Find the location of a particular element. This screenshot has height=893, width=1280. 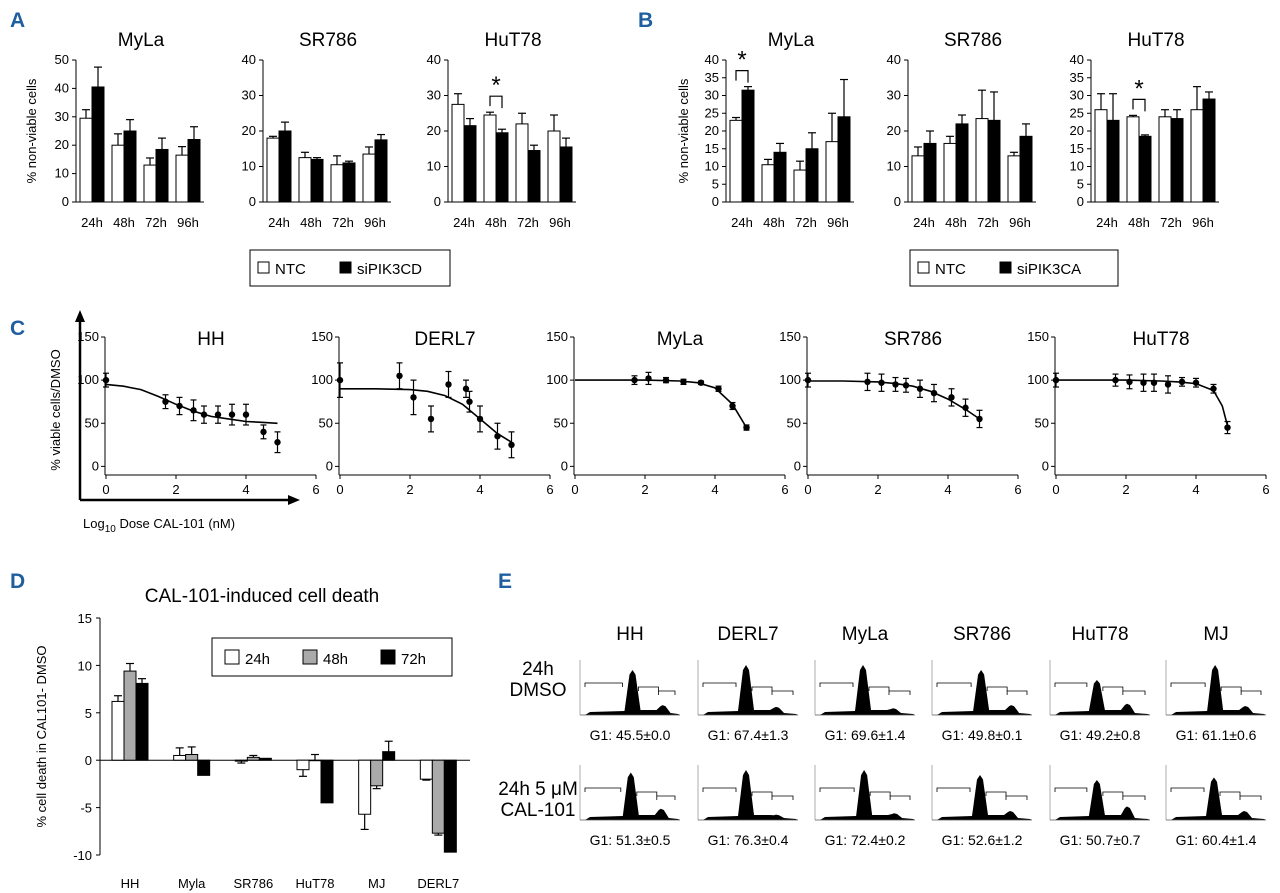

histogram-hh is located at coordinates (629, 688).